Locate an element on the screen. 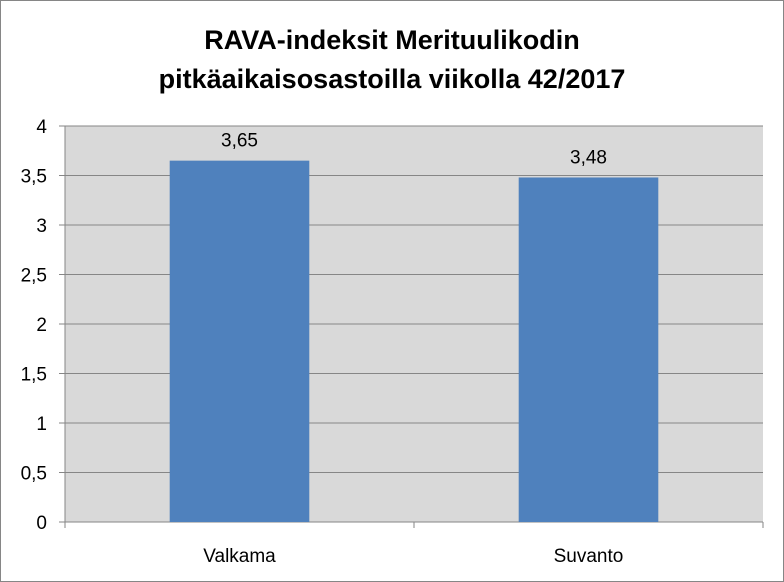 The width and height of the screenshot is (784, 582). y-tick-label: 0,5 is located at coordinates (34, 474).